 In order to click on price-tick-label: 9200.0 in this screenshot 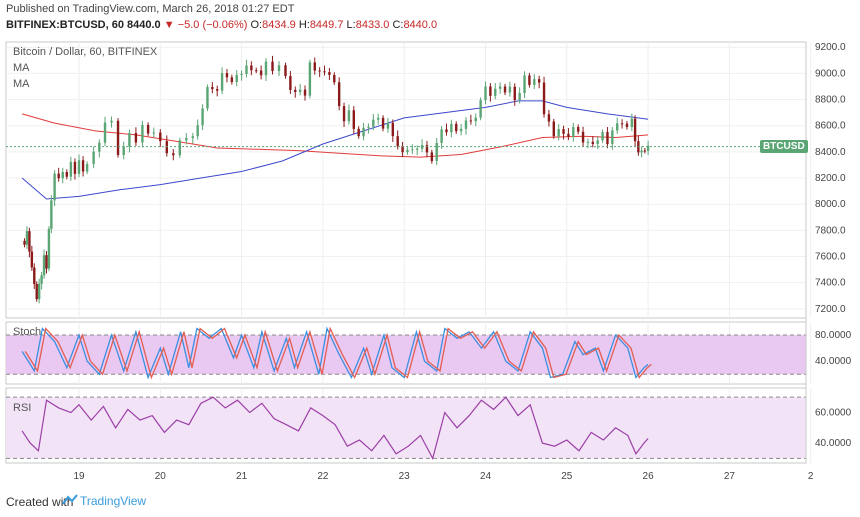, I will do `click(830, 47)`.